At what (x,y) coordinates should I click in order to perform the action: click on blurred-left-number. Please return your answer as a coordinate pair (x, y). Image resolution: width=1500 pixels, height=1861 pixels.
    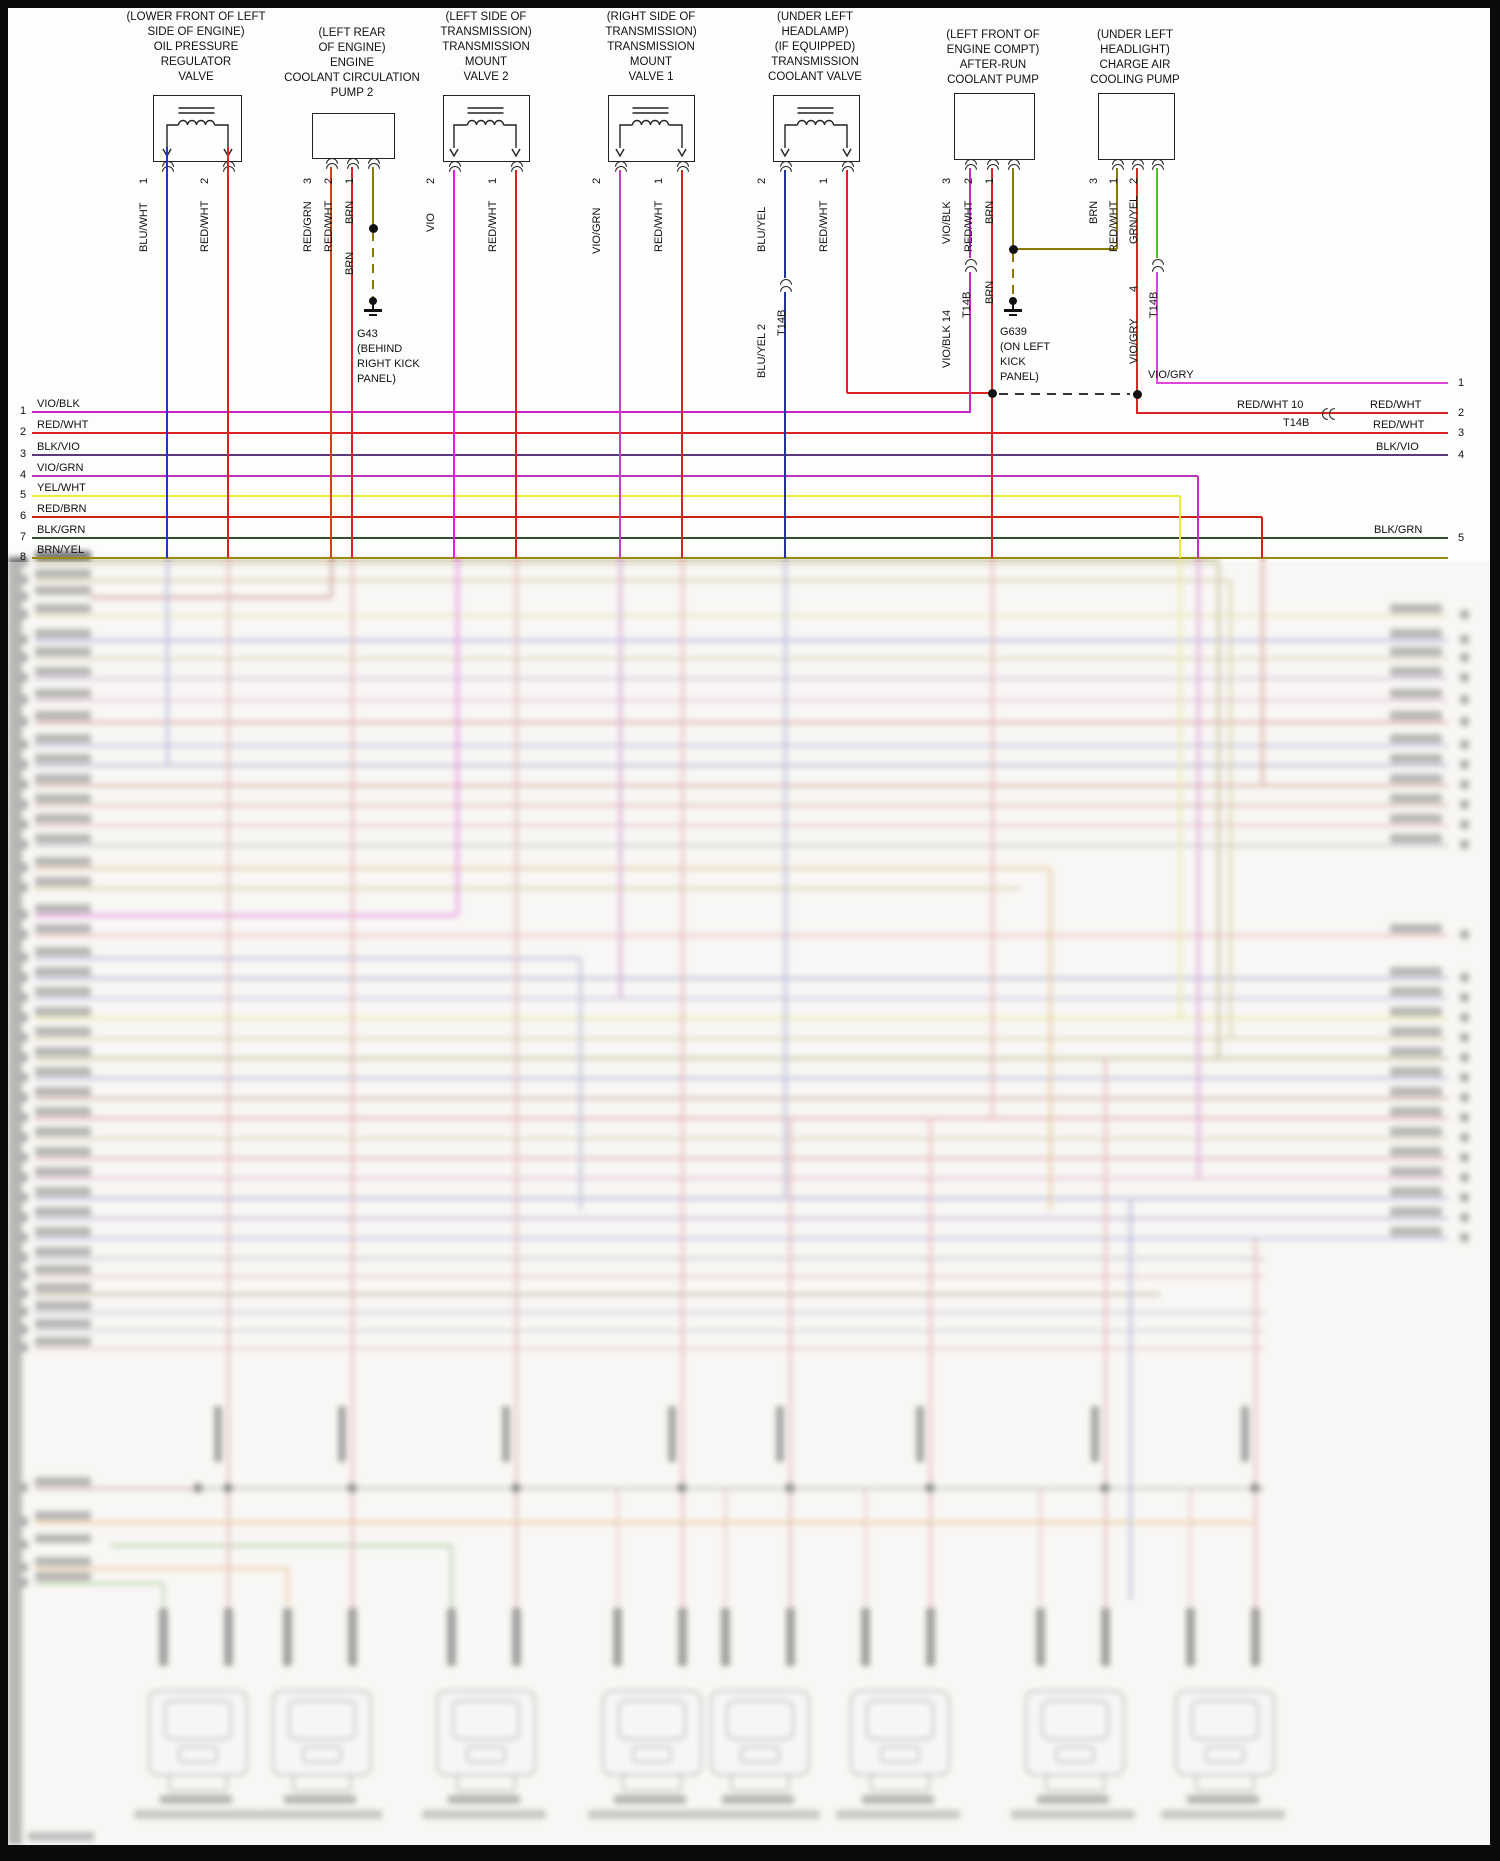
    Looking at the image, I should click on (23, 561).